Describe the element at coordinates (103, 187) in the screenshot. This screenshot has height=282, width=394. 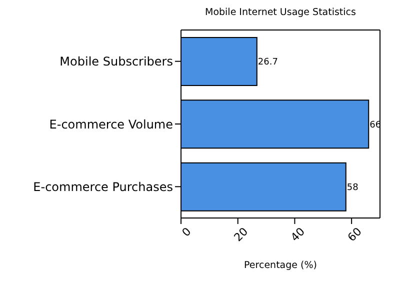
I see `y-tick-label: E-commerce Purchases` at that location.